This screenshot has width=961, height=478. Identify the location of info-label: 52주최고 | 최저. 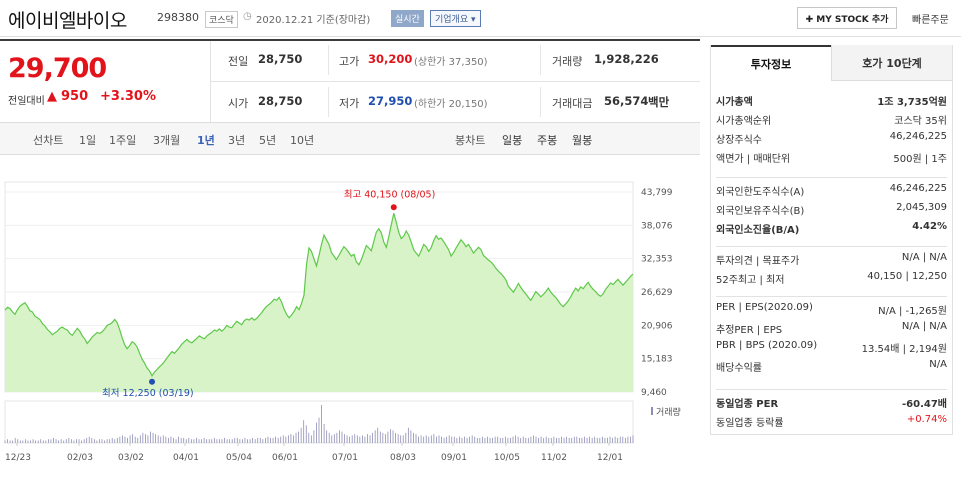
(750, 280).